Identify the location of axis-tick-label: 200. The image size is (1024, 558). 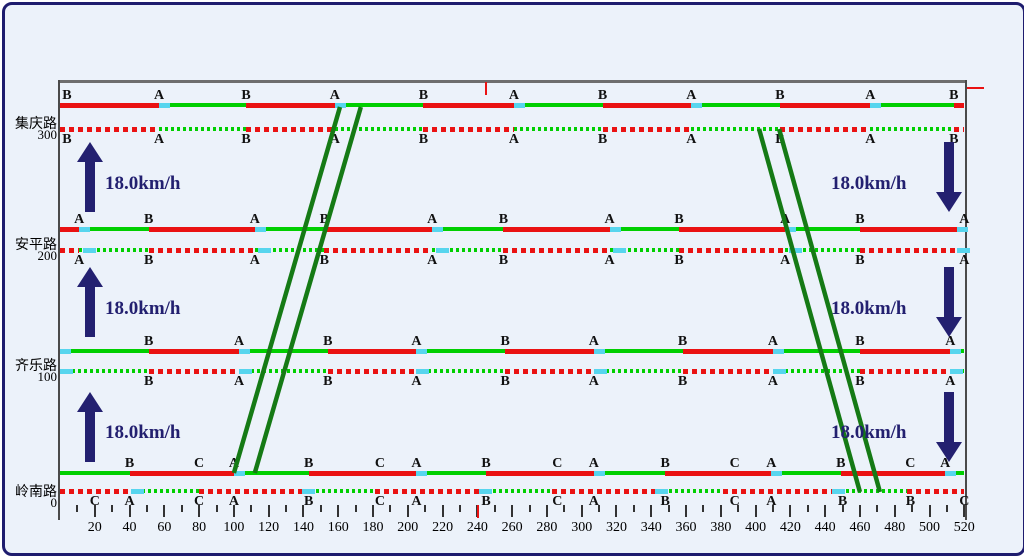
(408, 527).